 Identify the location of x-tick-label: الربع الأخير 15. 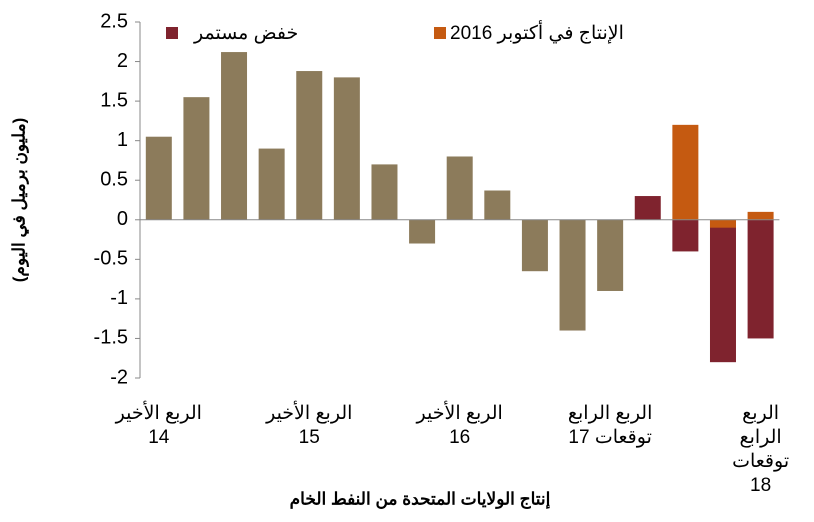
(309, 425).